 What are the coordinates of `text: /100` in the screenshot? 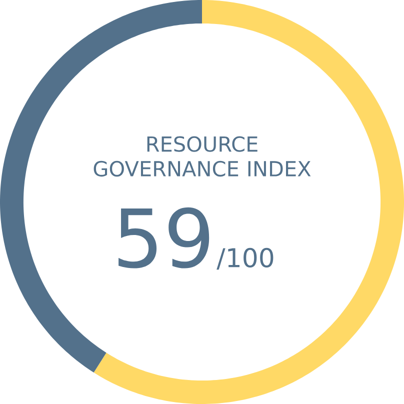 It's located at (245, 259).